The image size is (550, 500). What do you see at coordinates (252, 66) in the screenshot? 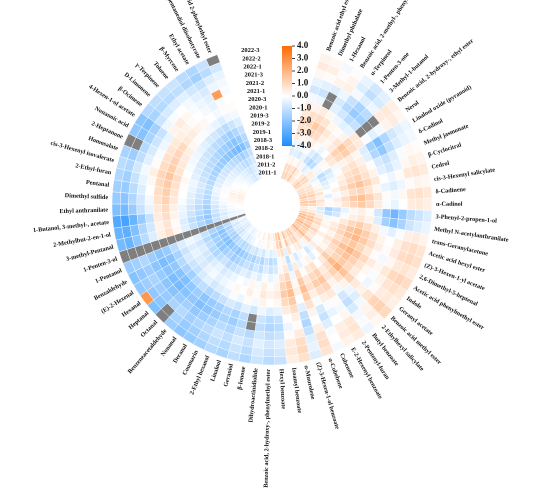
I see `sample-label: 2022-1` at bounding box center [252, 66].